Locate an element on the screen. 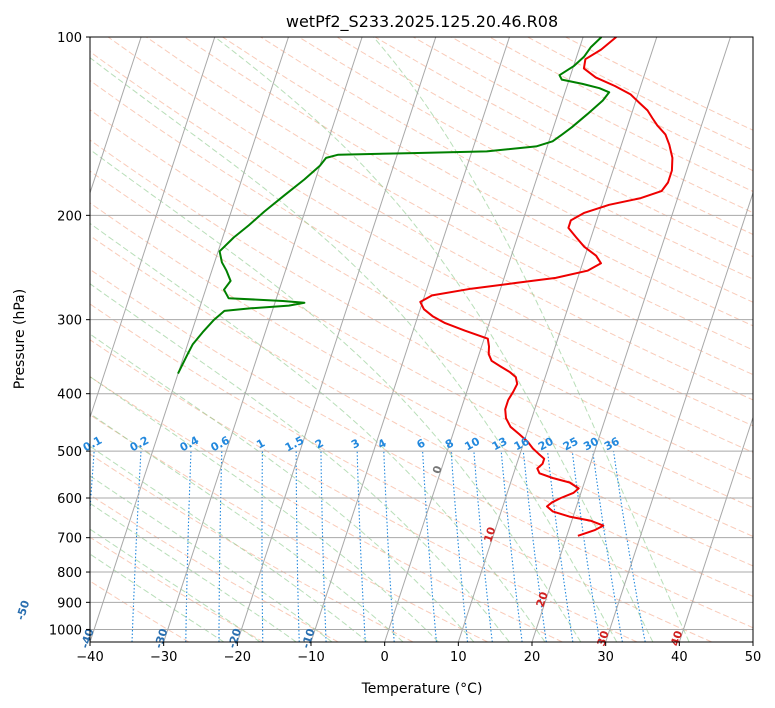  isotherm-label: -30 is located at coordinates (161, 638).